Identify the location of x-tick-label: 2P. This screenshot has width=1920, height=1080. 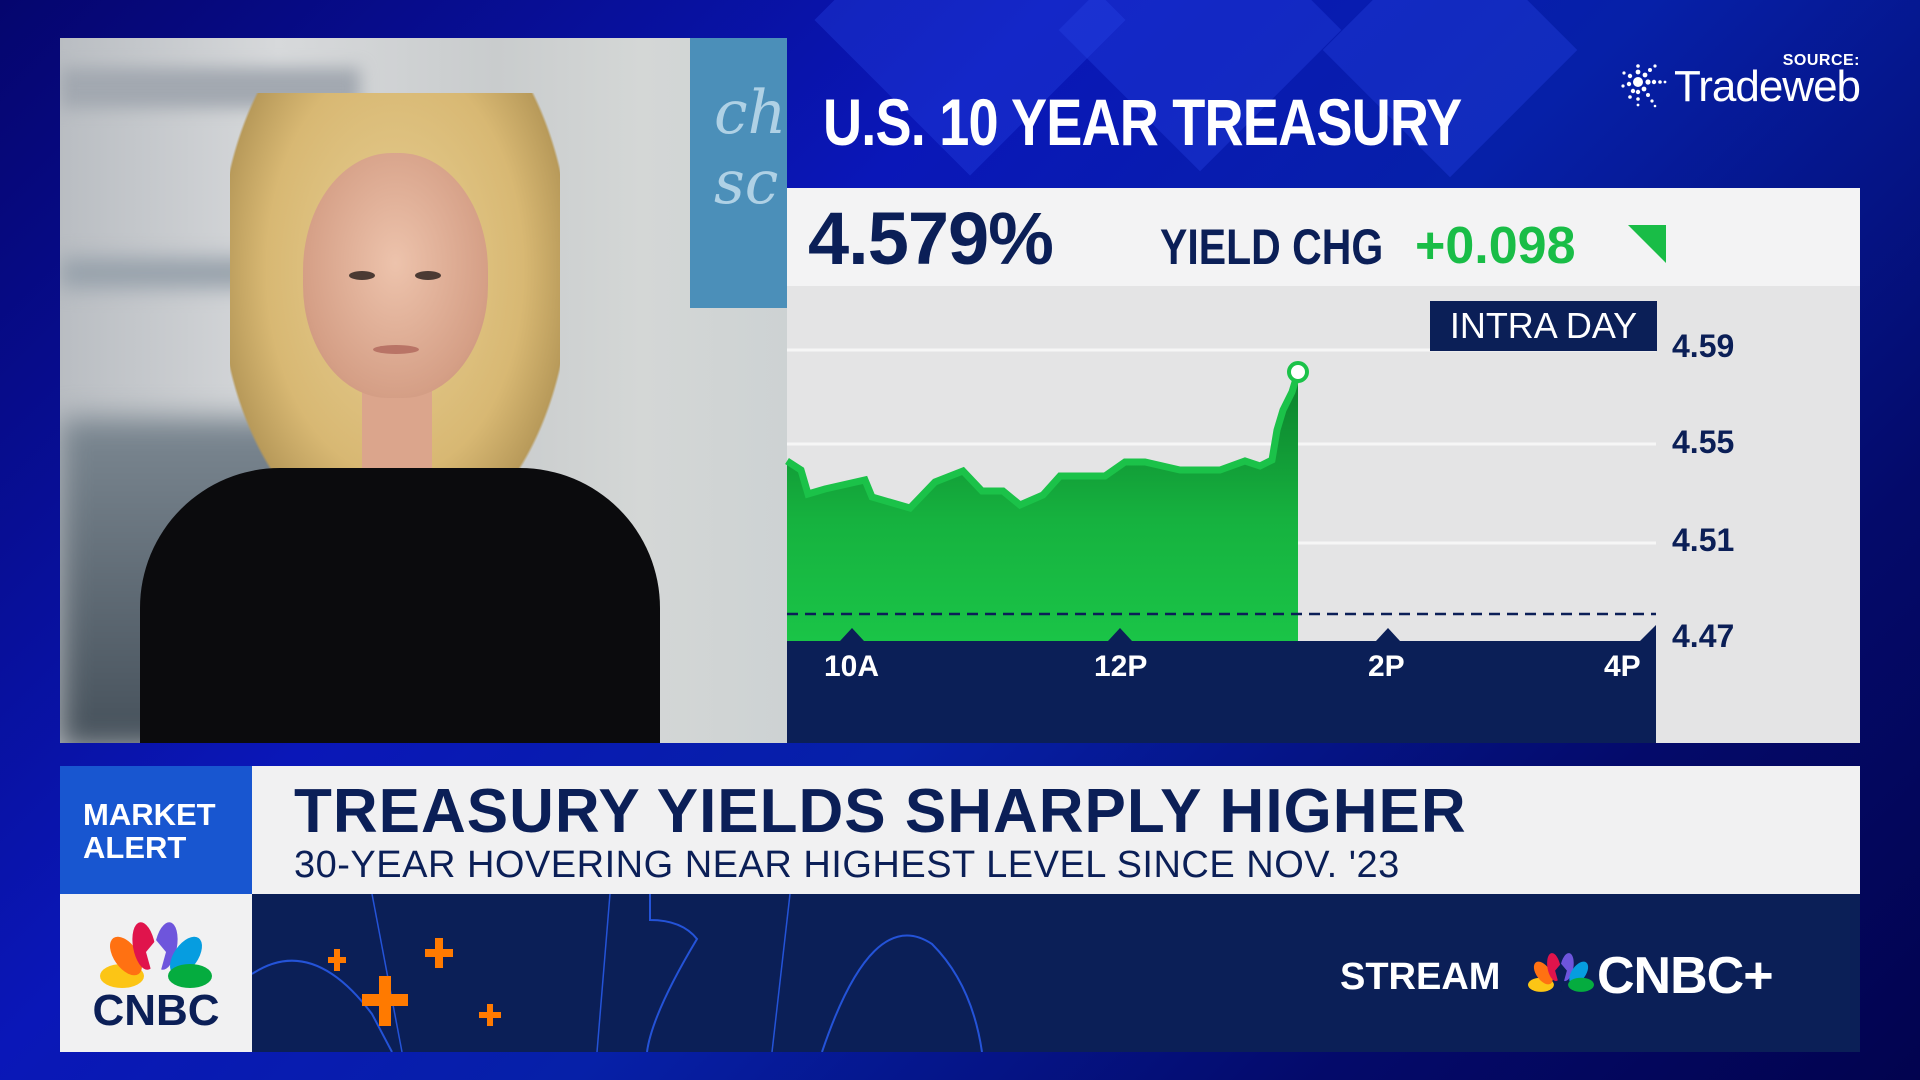
(1386, 666).